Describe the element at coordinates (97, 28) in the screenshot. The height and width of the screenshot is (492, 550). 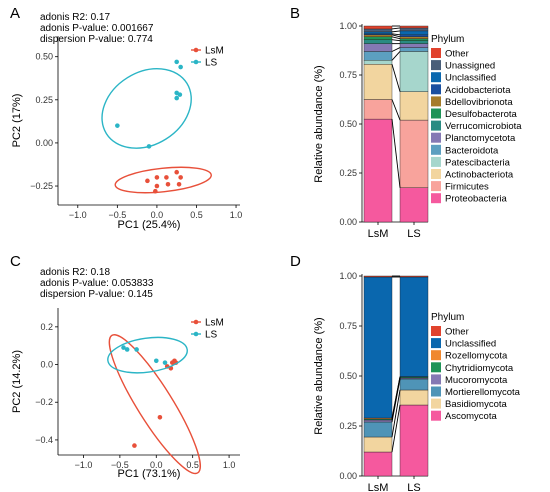
I see `stats-line: adonis P-value: 0.001667` at that location.